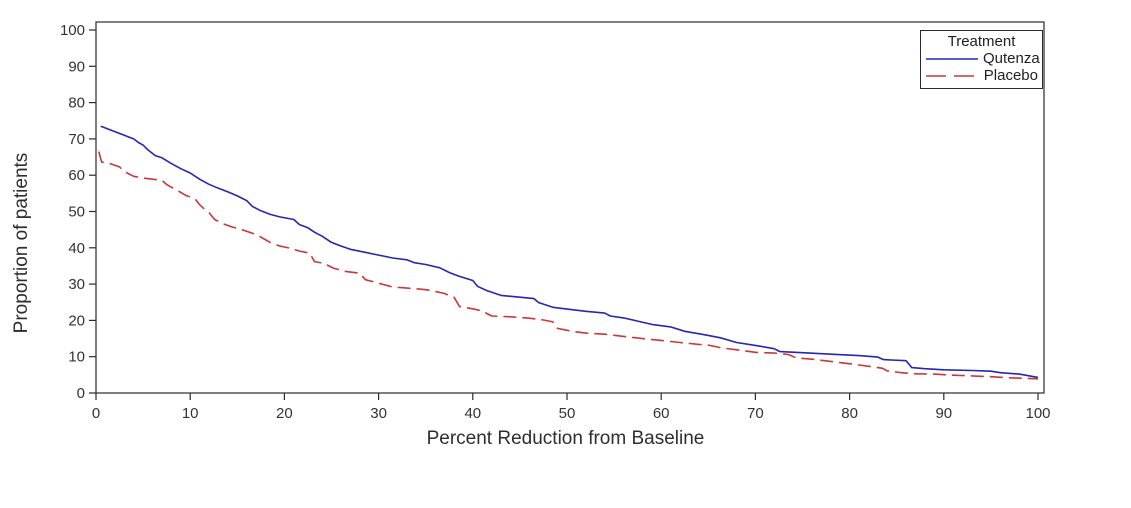  I want to click on y-tick-label: 50, so click(76, 212).